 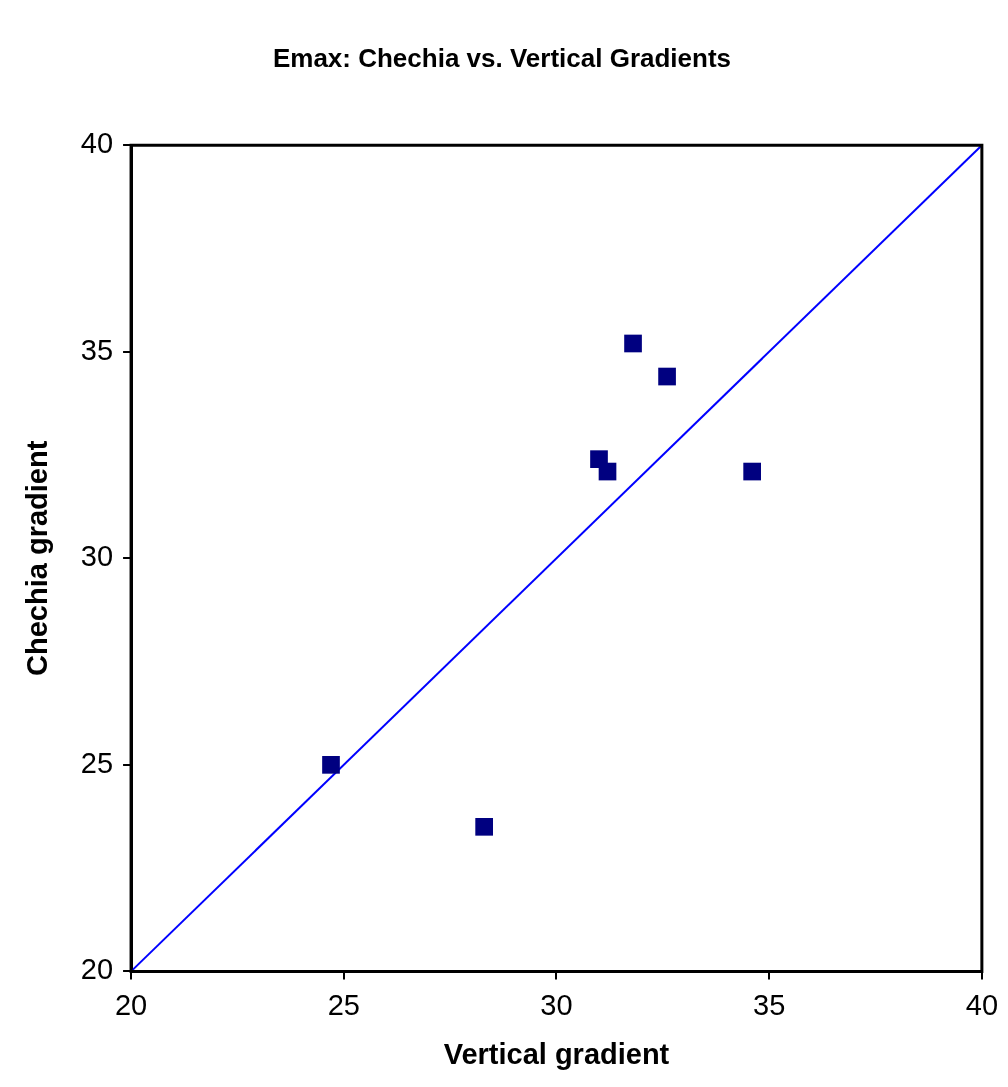 What do you see at coordinates (769, 1004) in the screenshot?
I see `x-tick-label: 35` at bounding box center [769, 1004].